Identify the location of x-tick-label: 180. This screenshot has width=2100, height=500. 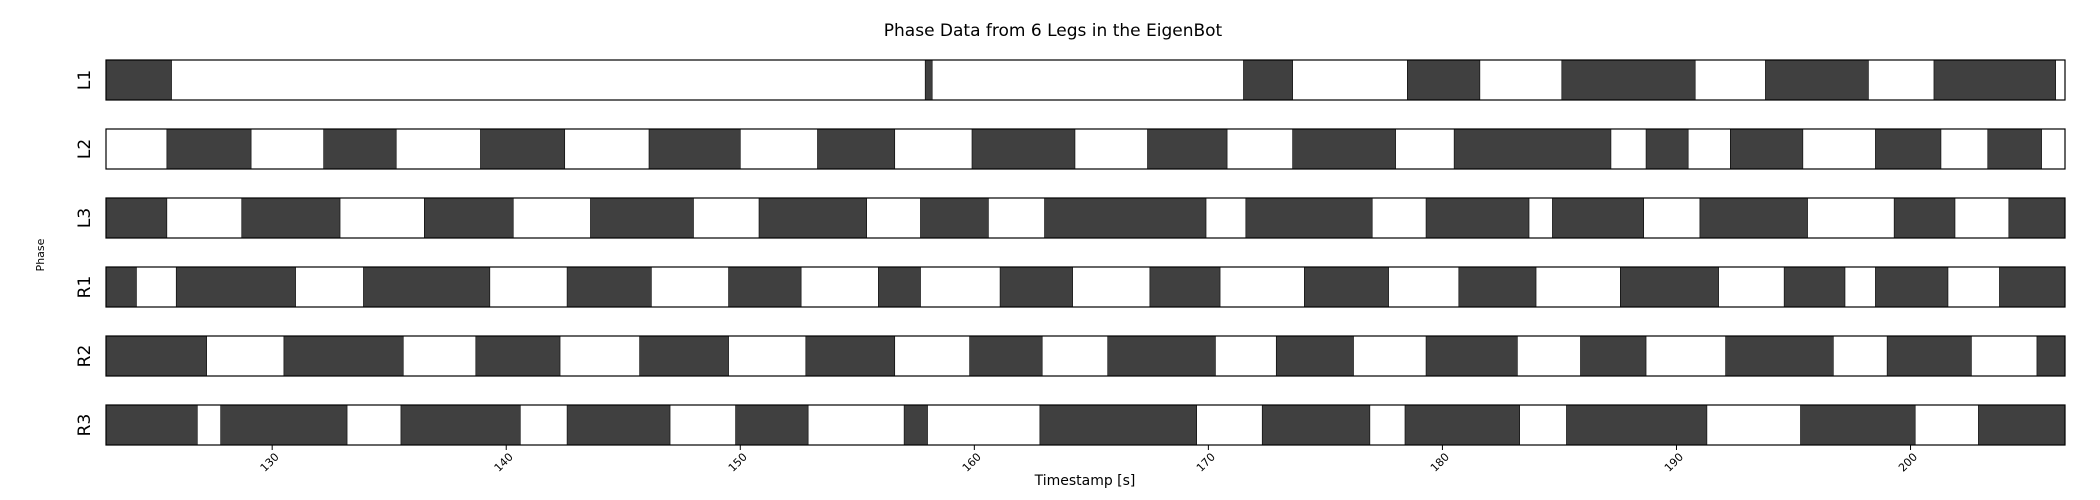
(1440, 463).